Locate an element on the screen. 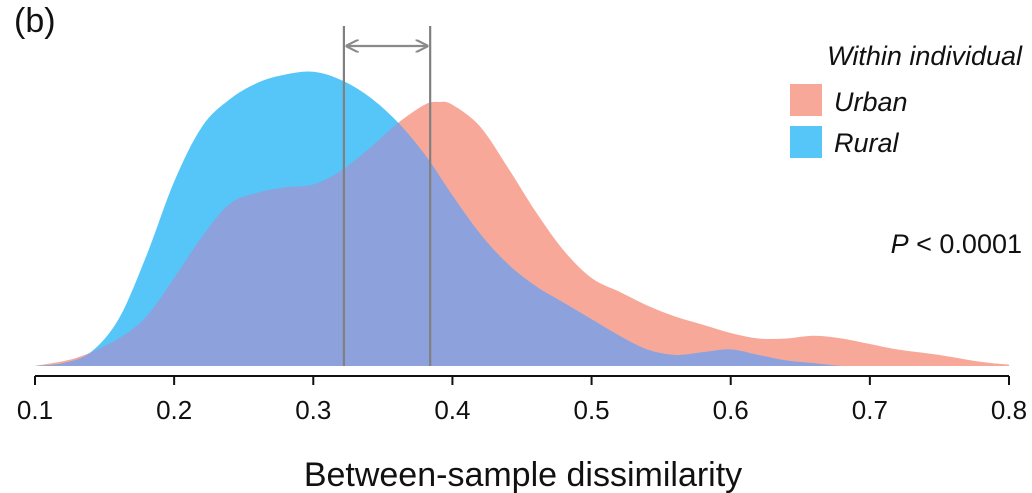  x-tick-label: 0.3 is located at coordinates (313, 410).